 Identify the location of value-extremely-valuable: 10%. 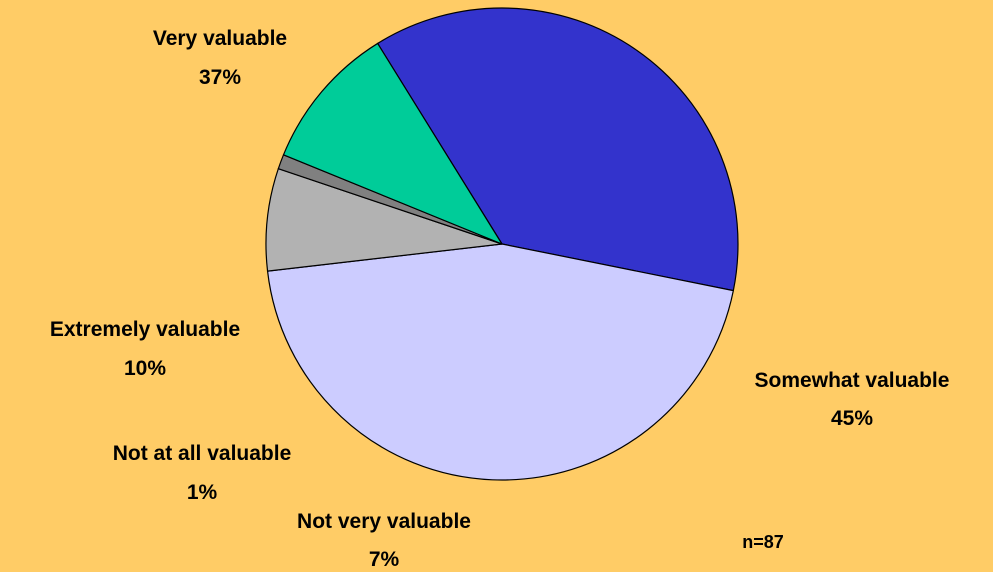
(145, 368).